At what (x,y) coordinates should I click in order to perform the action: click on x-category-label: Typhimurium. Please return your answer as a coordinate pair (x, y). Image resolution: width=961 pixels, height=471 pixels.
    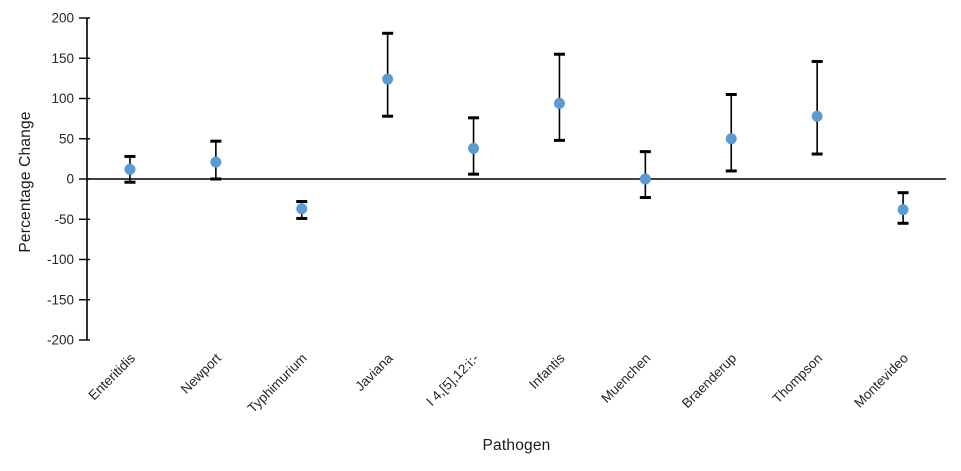
    Looking at the image, I should click on (277, 383).